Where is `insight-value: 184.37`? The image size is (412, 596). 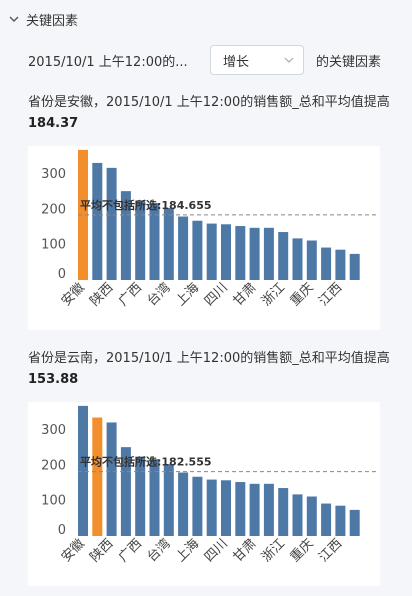 insight-value: 184.37 is located at coordinates (53, 123).